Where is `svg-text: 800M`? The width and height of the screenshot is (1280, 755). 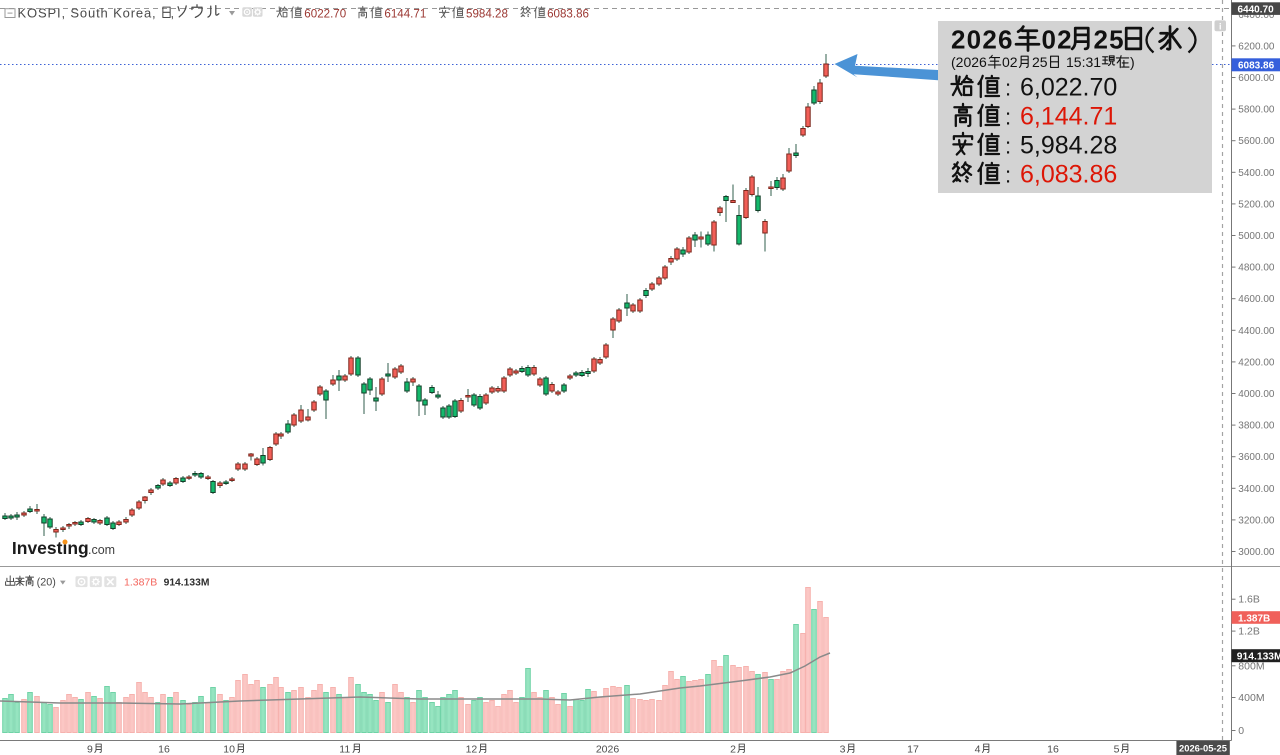
svg-text: 800M is located at coordinates (1251, 666).